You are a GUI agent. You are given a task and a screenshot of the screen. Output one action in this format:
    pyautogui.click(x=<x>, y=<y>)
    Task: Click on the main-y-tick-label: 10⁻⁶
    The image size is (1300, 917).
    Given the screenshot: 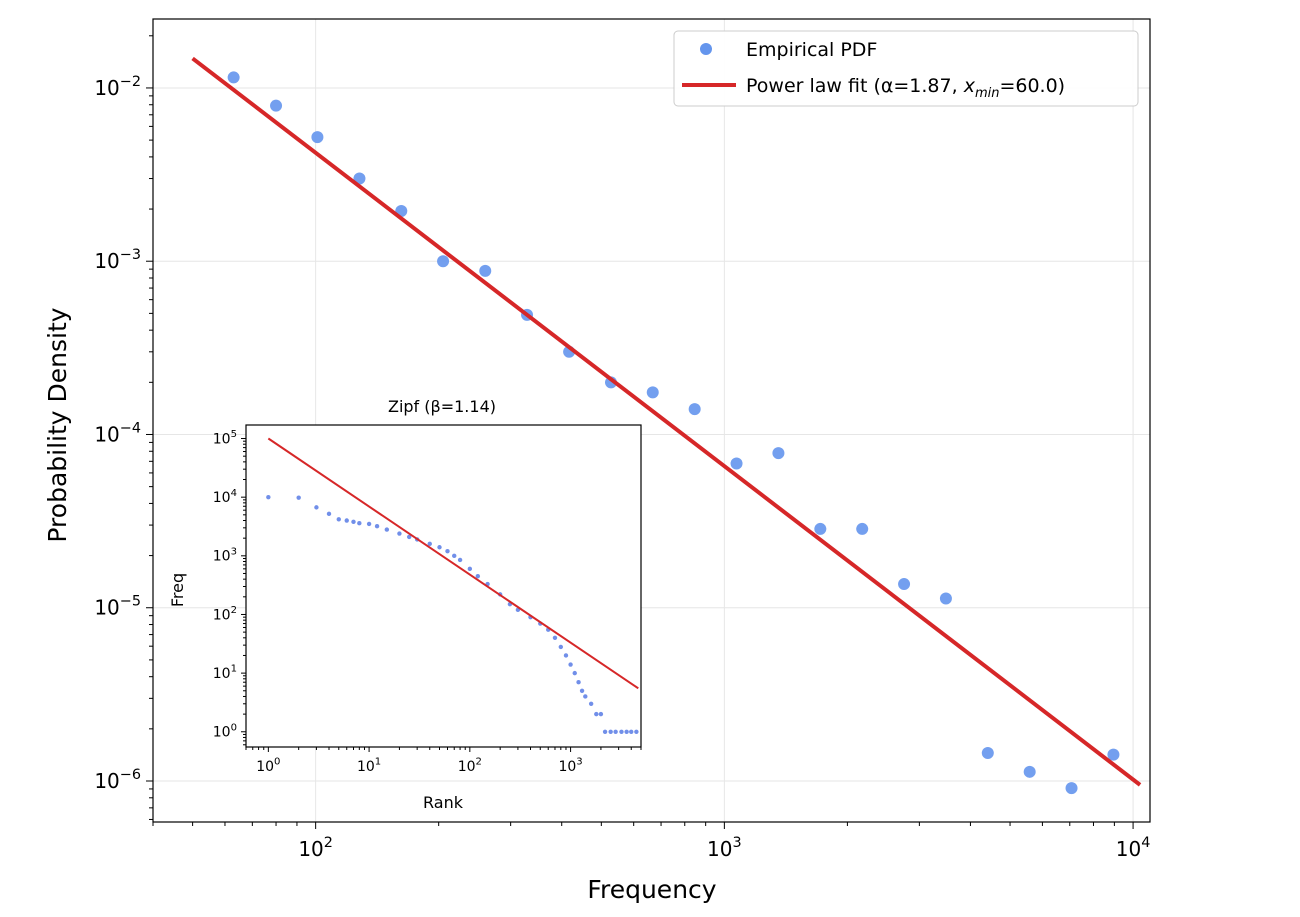 What is the action you would take?
    pyautogui.click(x=117, y=780)
    